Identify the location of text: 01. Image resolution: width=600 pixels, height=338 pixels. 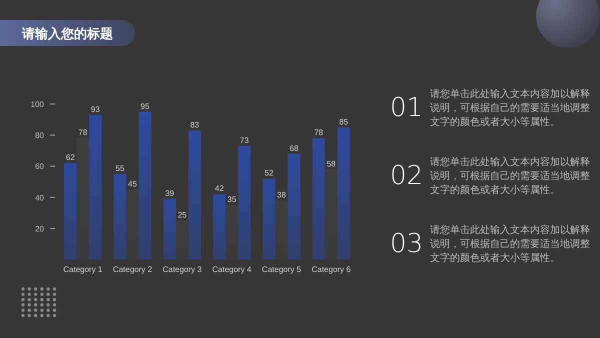
(407, 108).